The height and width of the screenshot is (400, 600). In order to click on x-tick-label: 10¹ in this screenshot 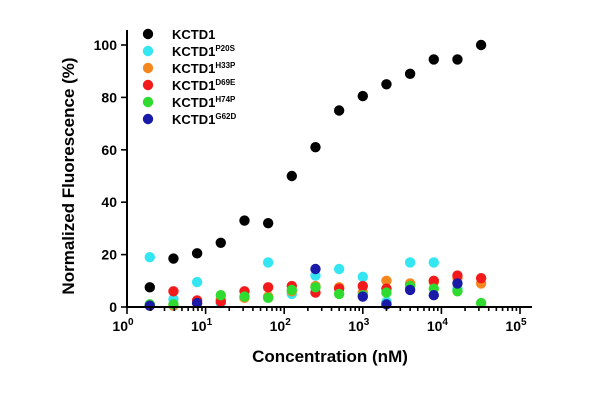, I will do `click(202, 325)`.